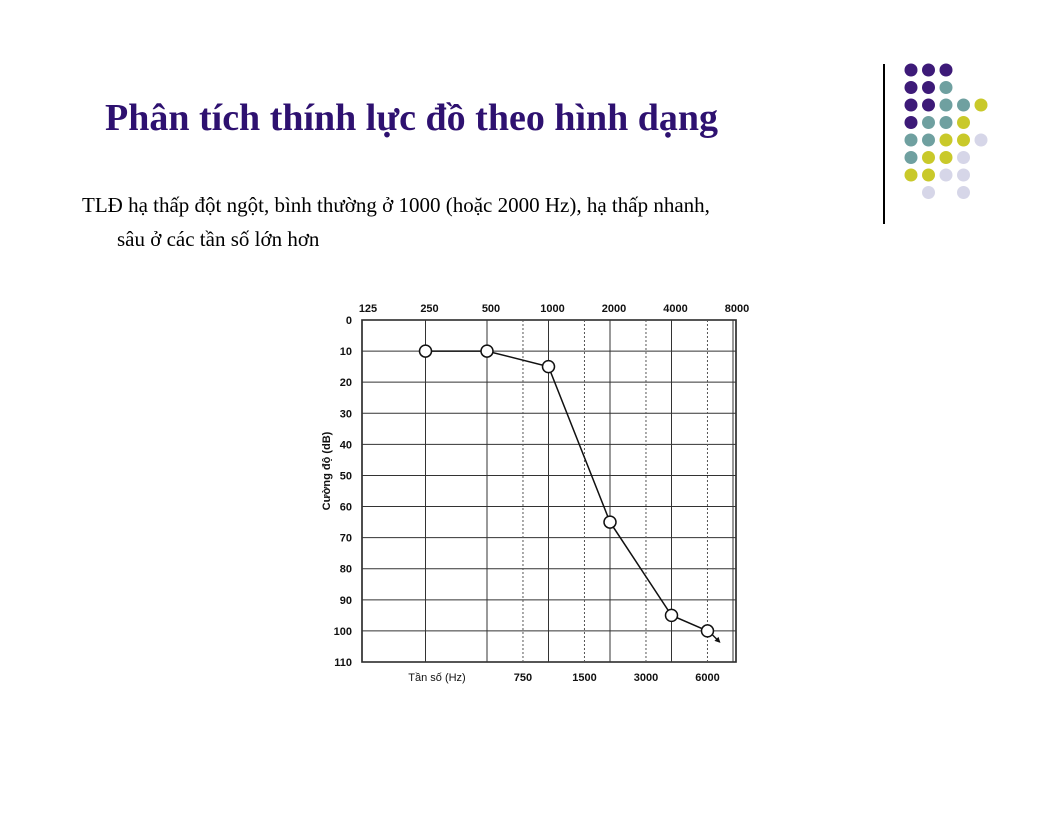 This screenshot has width=1056, height=816. I want to click on tick-label-left: 40, so click(346, 445).